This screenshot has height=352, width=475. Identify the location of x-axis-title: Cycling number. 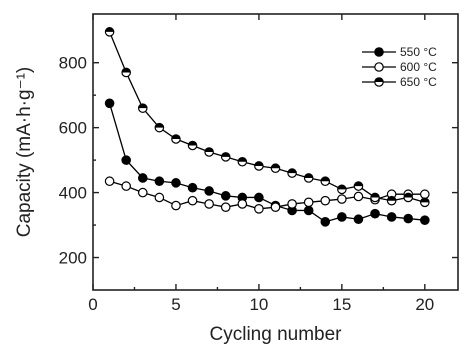
(276, 334).